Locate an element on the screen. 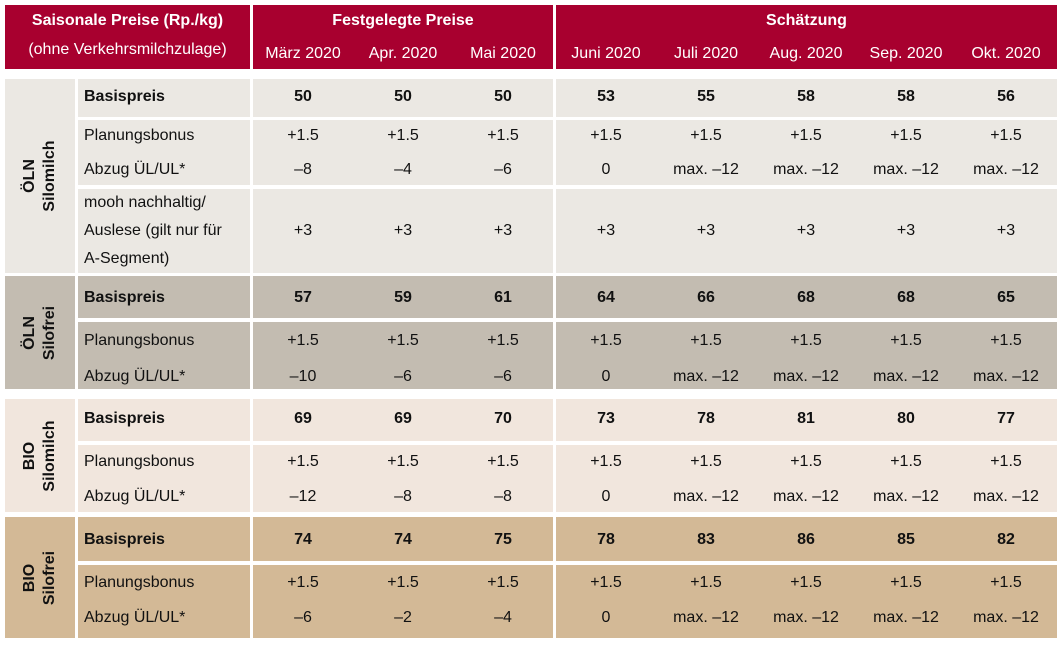 The height and width of the screenshot is (645, 1063). header-estimate-group is located at coordinates (806, 37).